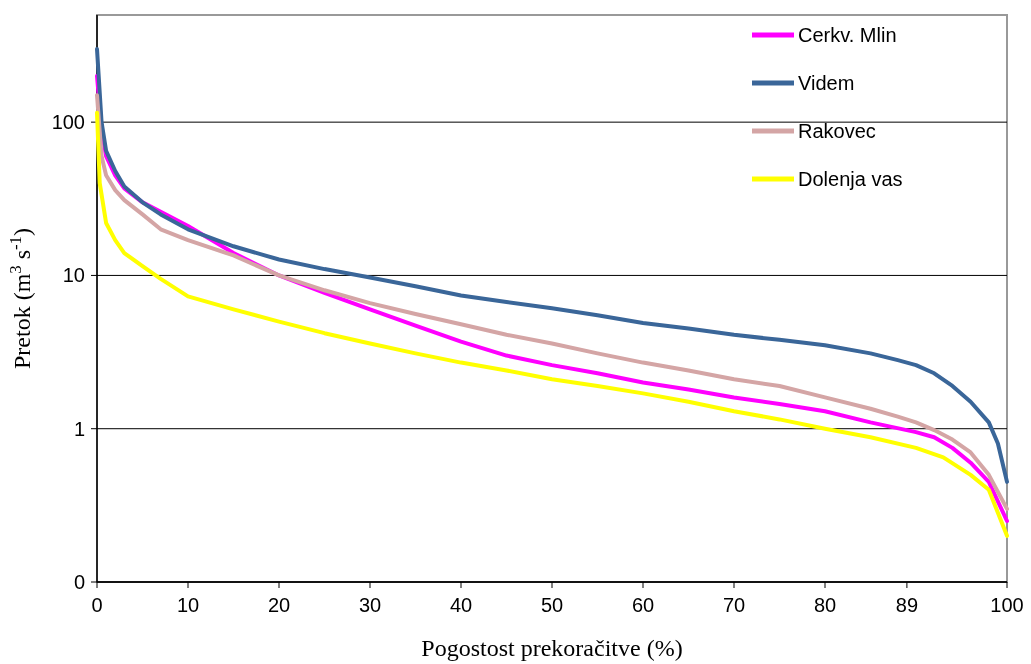  I want to click on x-tick-label: 0, so click(97, 605).